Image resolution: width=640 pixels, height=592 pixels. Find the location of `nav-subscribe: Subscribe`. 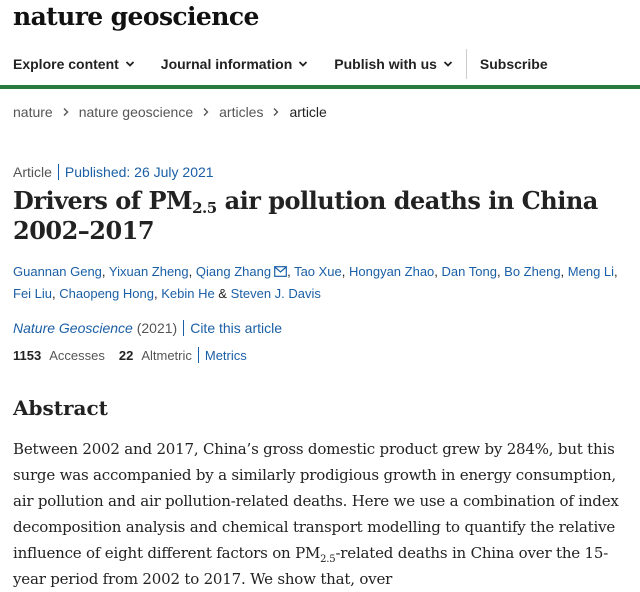

nav-subscribe: Subscribe is located at coordinates (514, 64).